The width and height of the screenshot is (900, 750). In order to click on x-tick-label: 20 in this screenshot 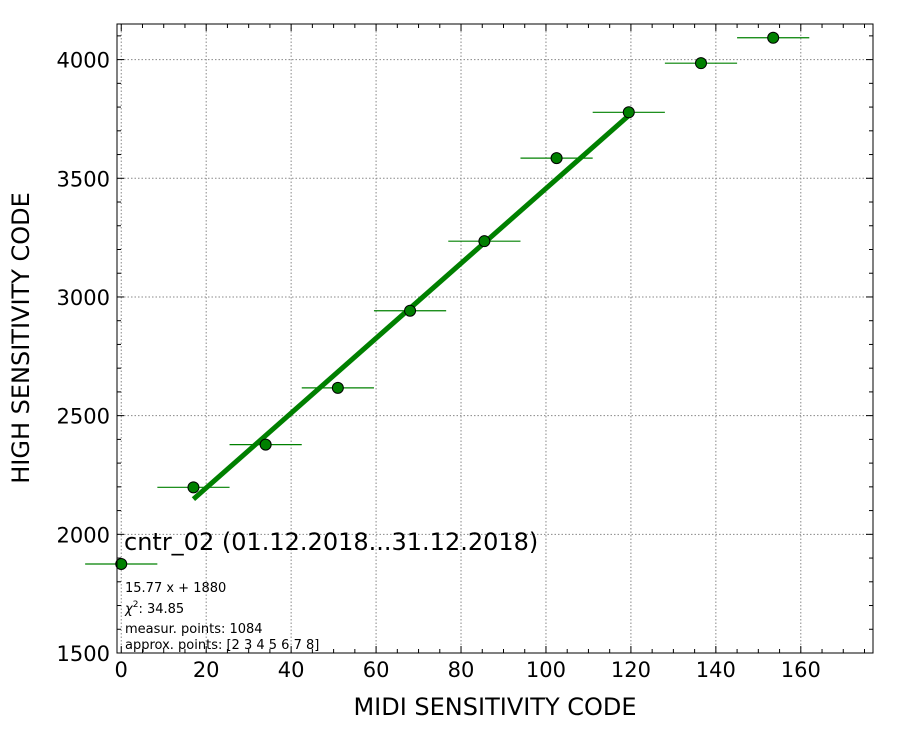, I will do `click(206, 670)`.